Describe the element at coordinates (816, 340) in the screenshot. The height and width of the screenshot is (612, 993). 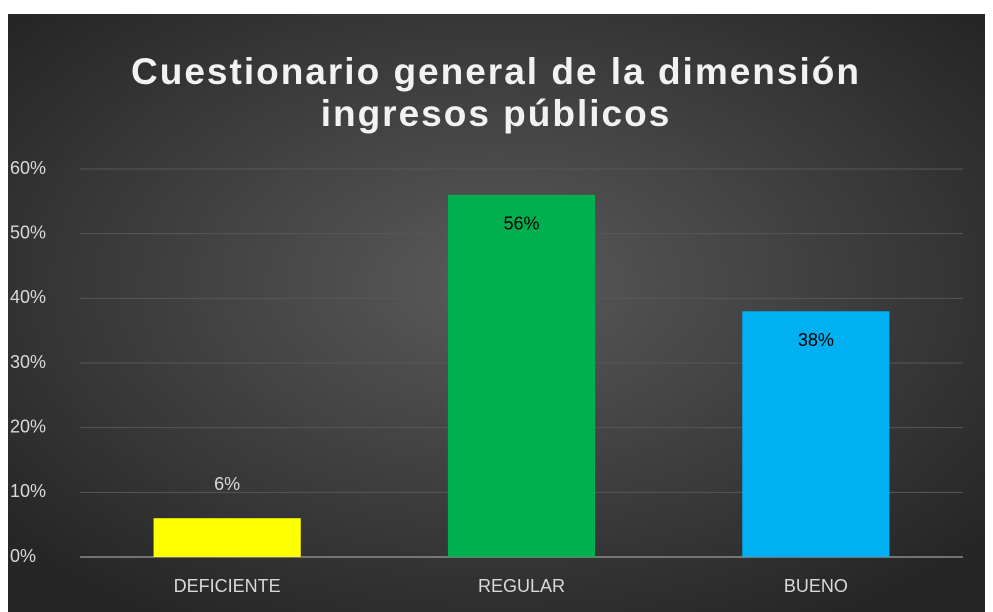
I see `data-label: 38%` at that location.